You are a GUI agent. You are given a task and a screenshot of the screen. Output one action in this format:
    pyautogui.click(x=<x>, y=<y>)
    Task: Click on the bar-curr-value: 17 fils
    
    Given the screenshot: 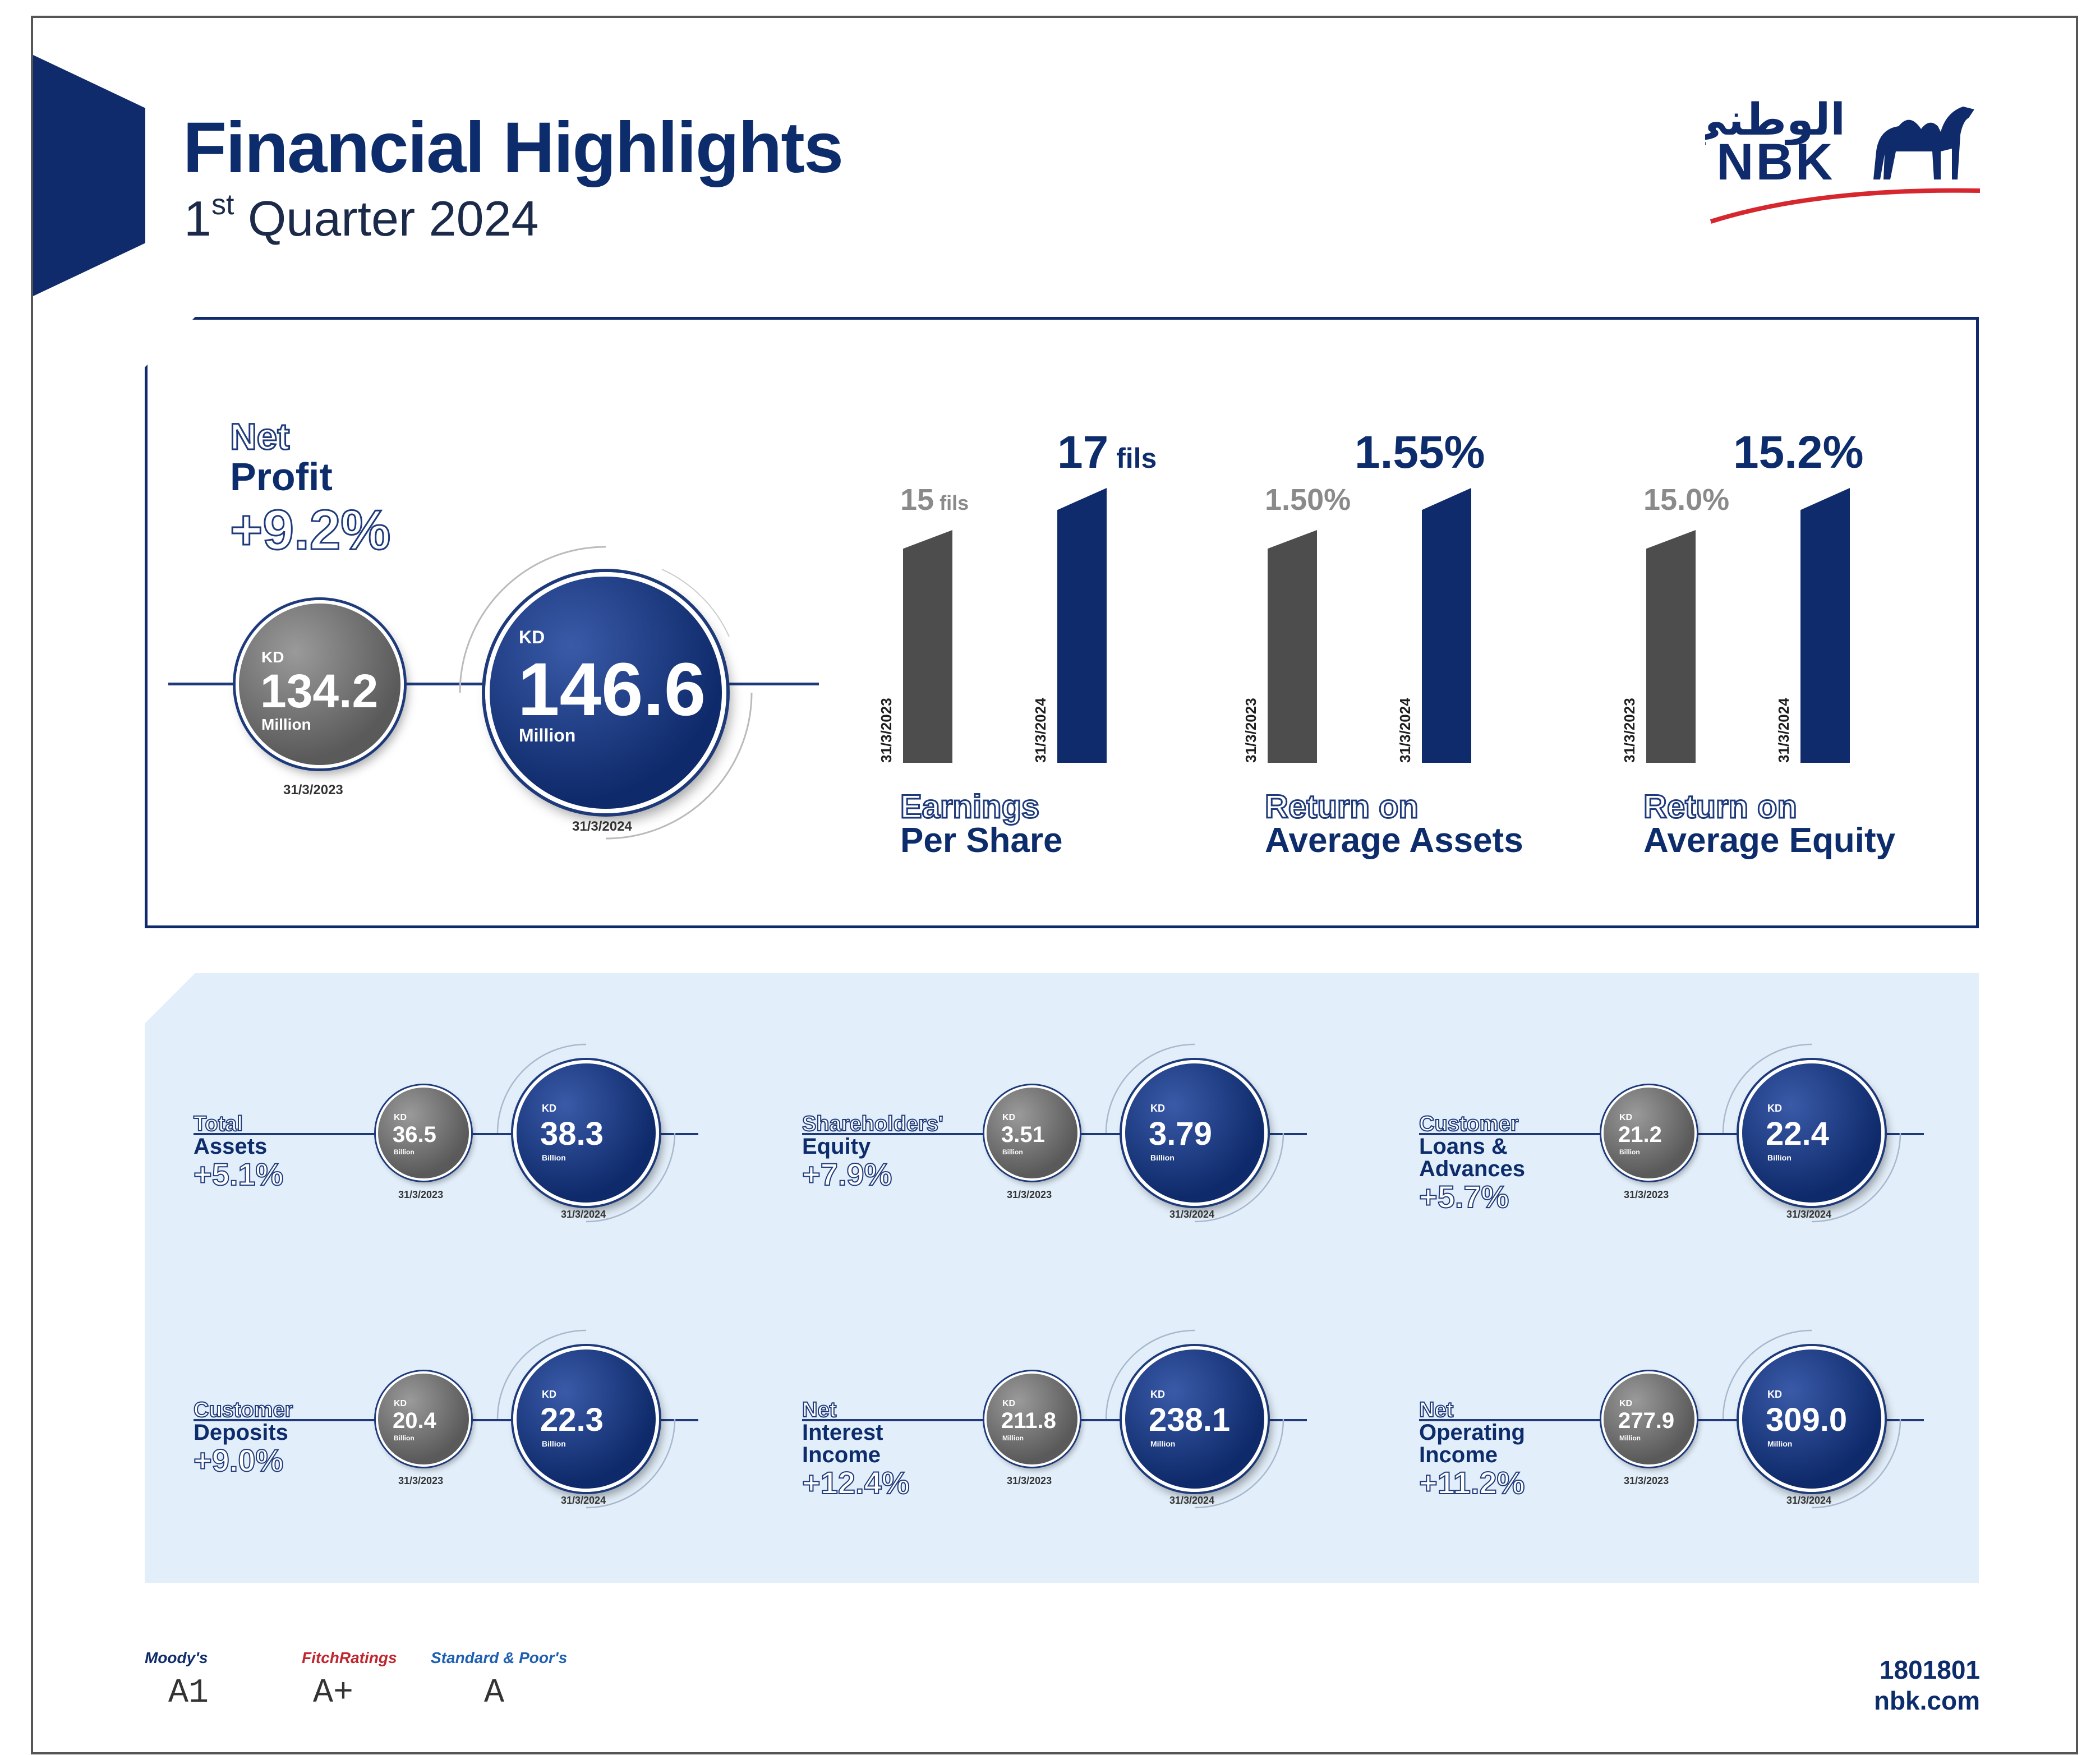 What is the action you would take?
    pyautogui.click(x=1107, y=453)
    